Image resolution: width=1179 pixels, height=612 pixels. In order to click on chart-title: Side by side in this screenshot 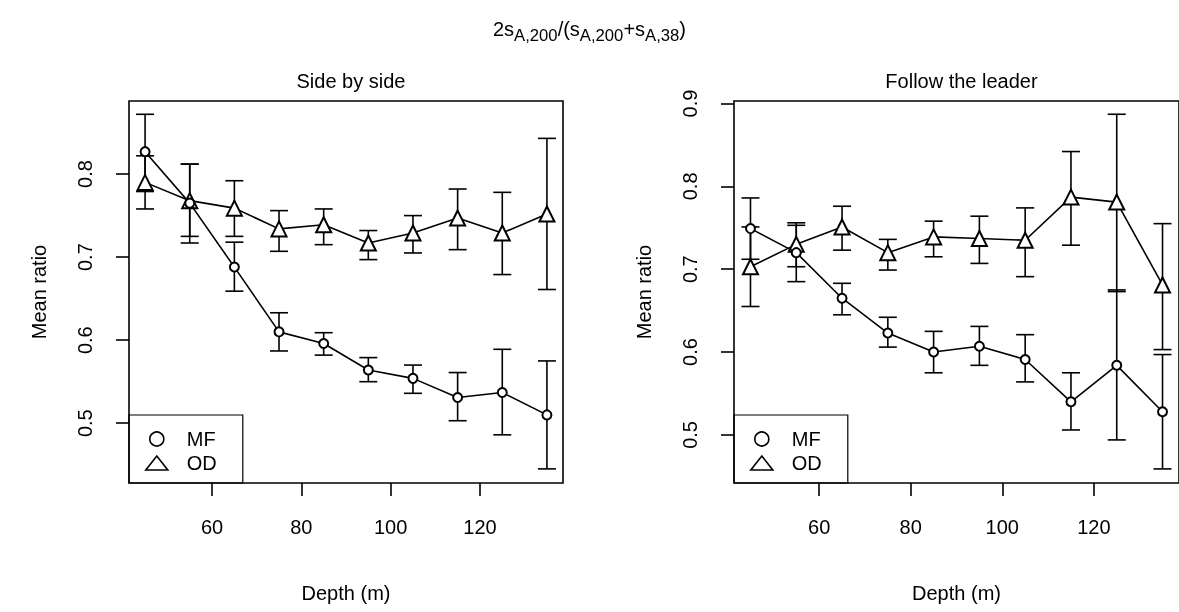, I will do `click(351, 81)`.